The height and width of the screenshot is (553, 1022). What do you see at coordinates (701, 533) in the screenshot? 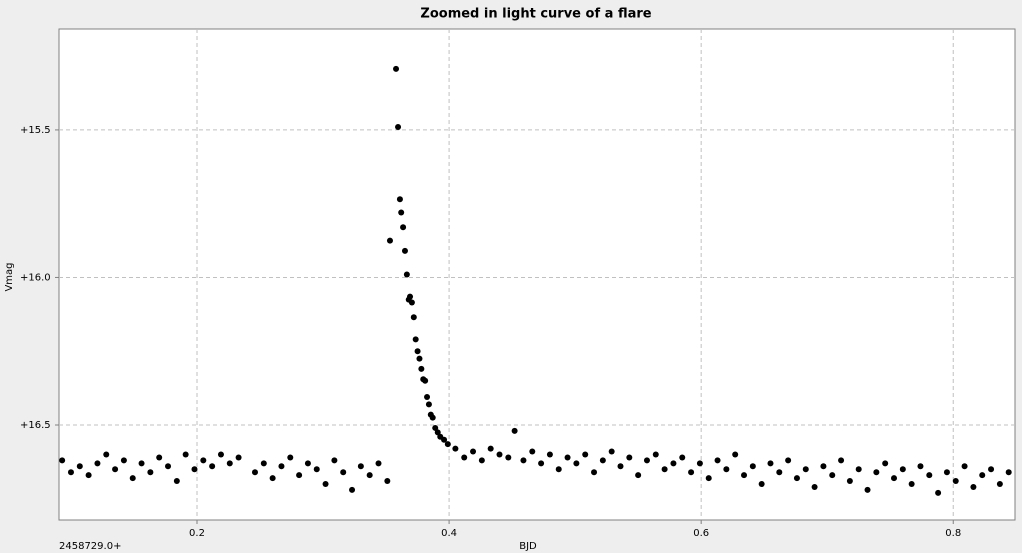
I see `x-tick-label: 0.6` at bounding box center [701, 533].